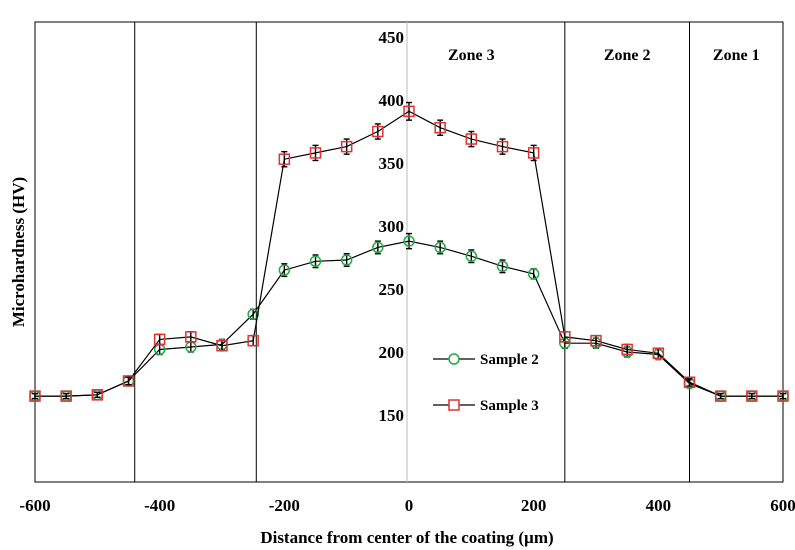  Describe the element at coordinates (509, 360) in the screenshot. I see `legend-label-sample-2: Sample 2` at that location.